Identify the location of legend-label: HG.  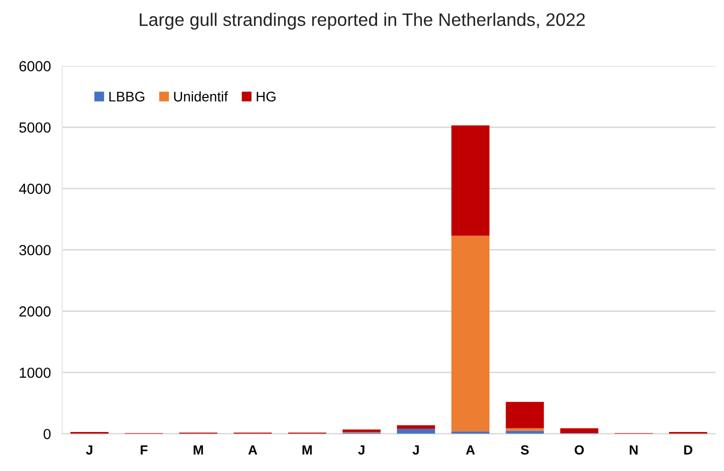
(266, 97).